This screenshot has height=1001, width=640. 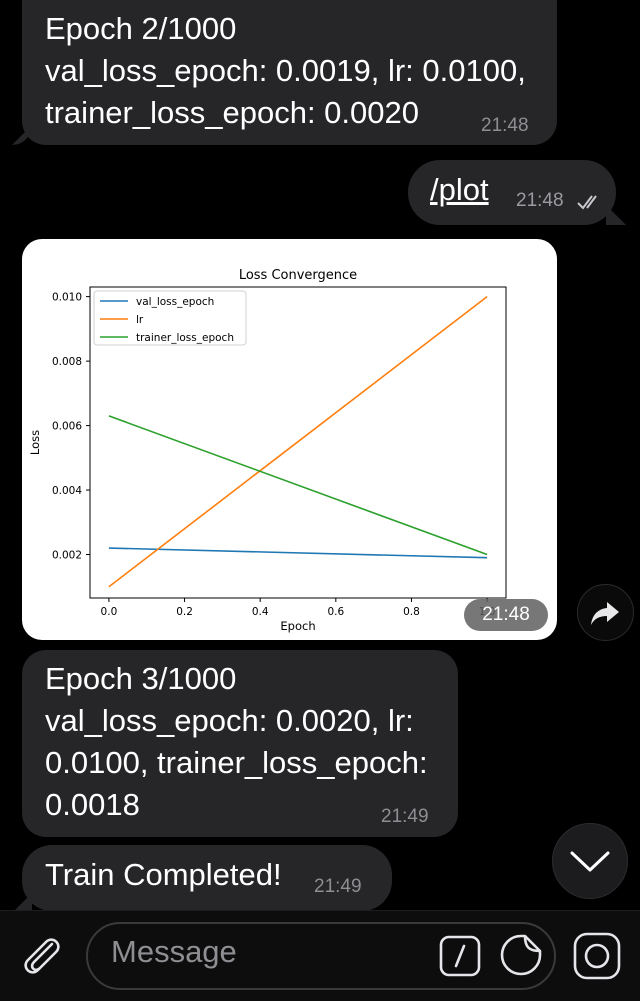 What do you see at coordinates (92, 804) in the screenshot?
I see `message-line: 0.0018` at bounding box center [92, 804].